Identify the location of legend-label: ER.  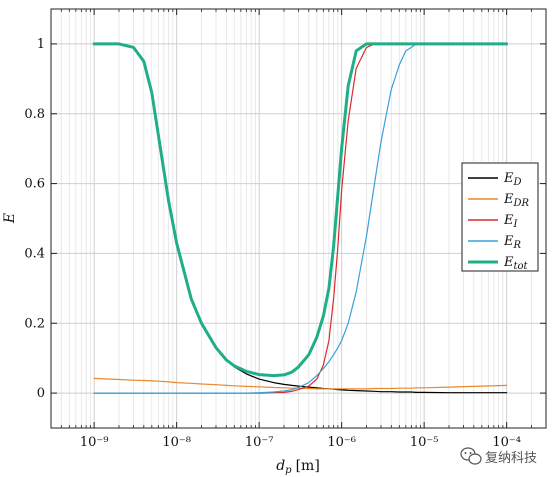
(512, 242).